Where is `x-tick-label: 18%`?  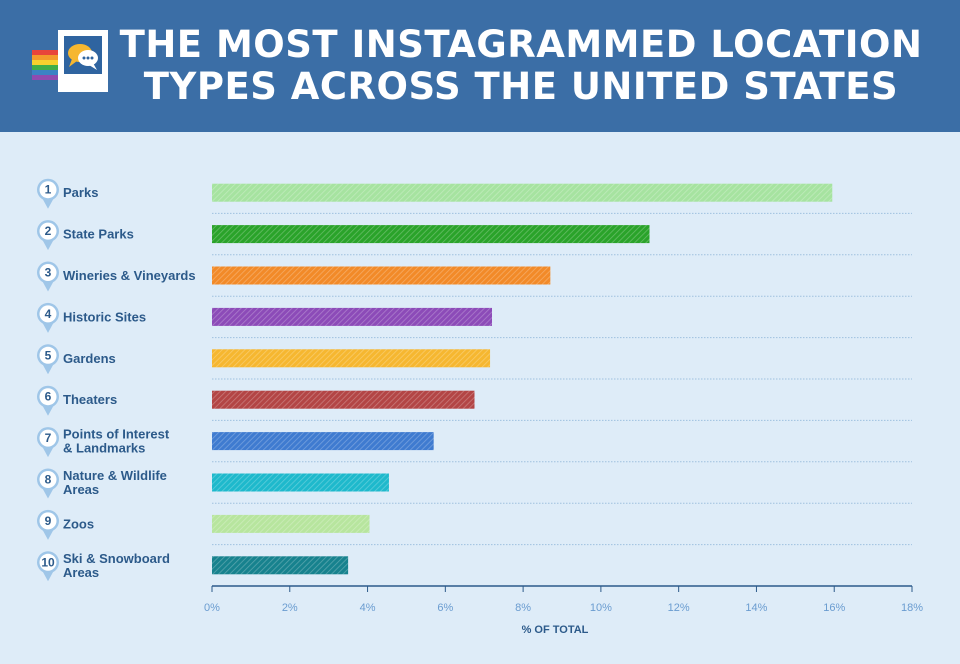
x-tick-label: 18% is located at coordinates (912, 608).